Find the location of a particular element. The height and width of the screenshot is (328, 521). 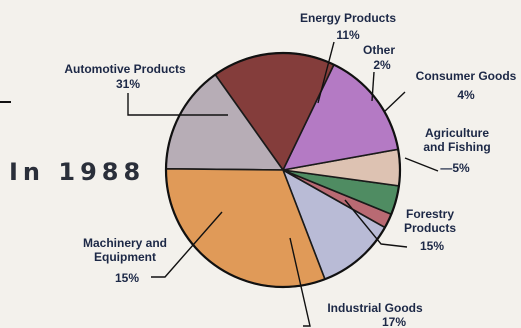

slice-label-machinery-and-equipment-line-2: Equipment is located at coordinates (125, 257).